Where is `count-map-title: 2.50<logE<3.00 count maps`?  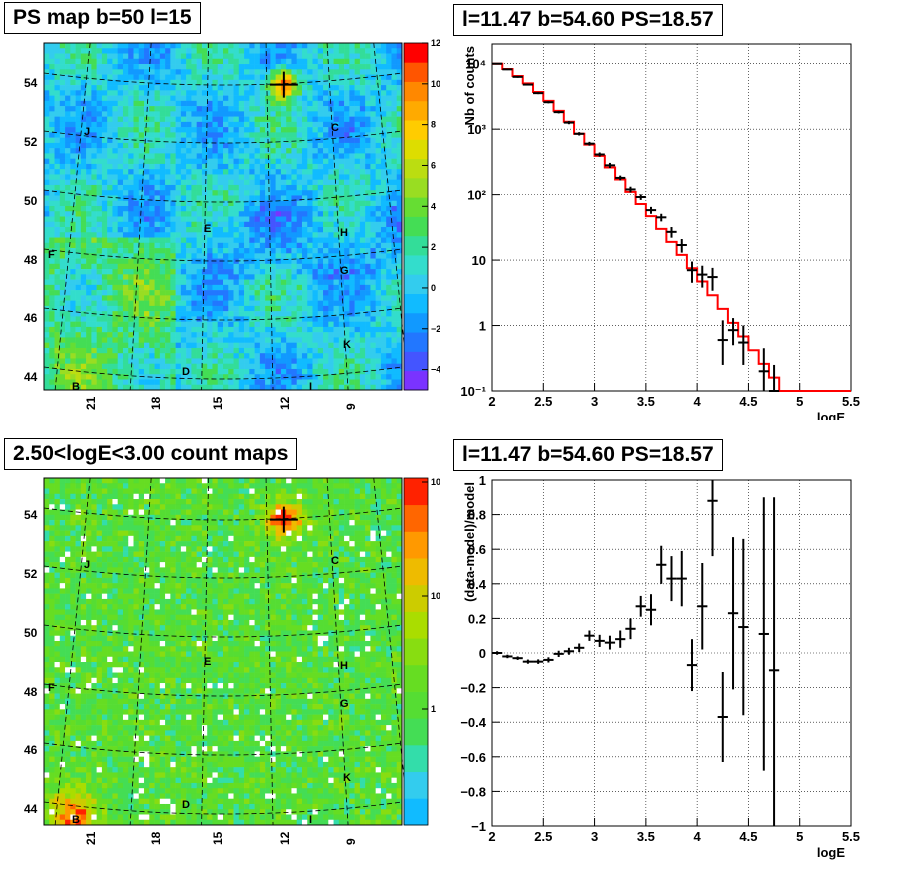 count-map-title: 2.50<logE<3.00 count maps is located at coordinates (151, 454).